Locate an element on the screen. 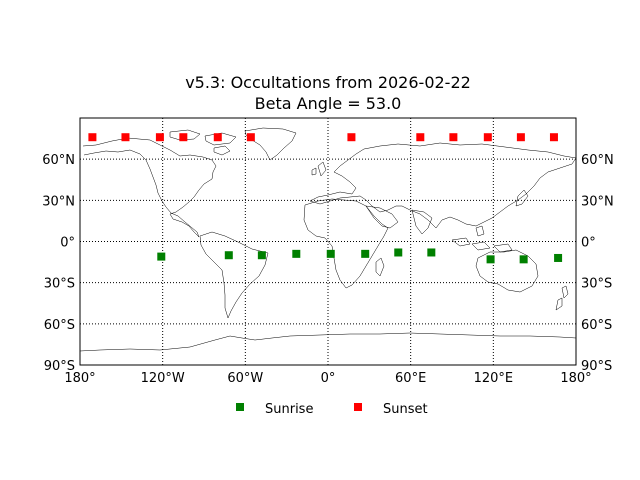 The height and width of the screenshot is (480, 640). coastline-japan is located at coordinates (522, 198).